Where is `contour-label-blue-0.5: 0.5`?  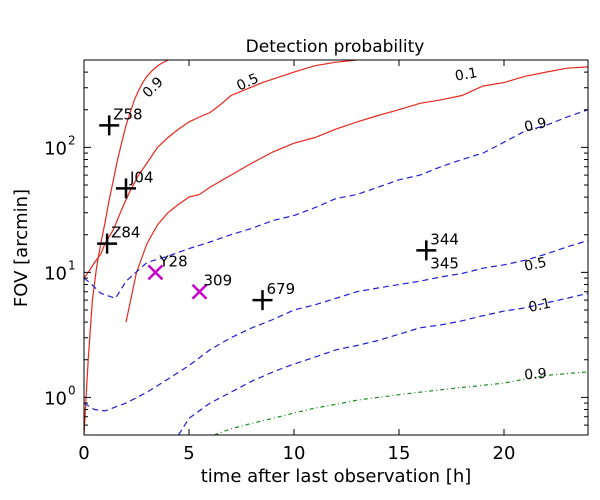 contour-label-blue-0.5: 0.5 is located at coordinates (535, 265).